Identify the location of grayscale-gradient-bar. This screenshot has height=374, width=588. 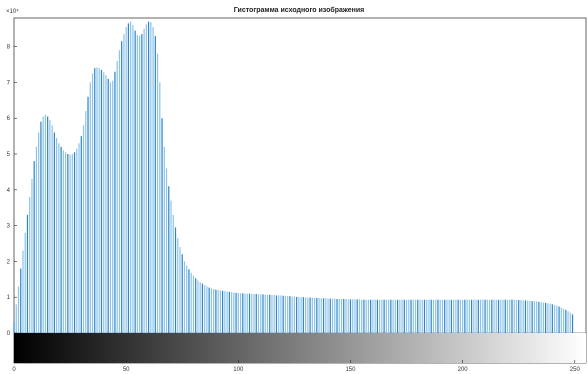
(300, 348).